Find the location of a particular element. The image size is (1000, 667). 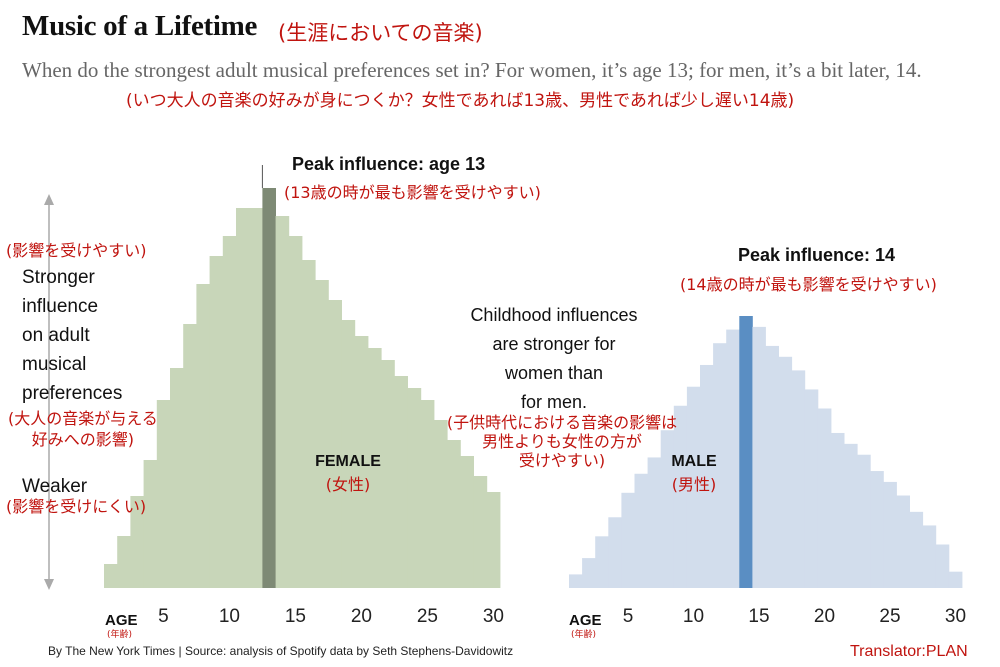

female-age-axis-label: AGE is located at coordinates (121, 620).